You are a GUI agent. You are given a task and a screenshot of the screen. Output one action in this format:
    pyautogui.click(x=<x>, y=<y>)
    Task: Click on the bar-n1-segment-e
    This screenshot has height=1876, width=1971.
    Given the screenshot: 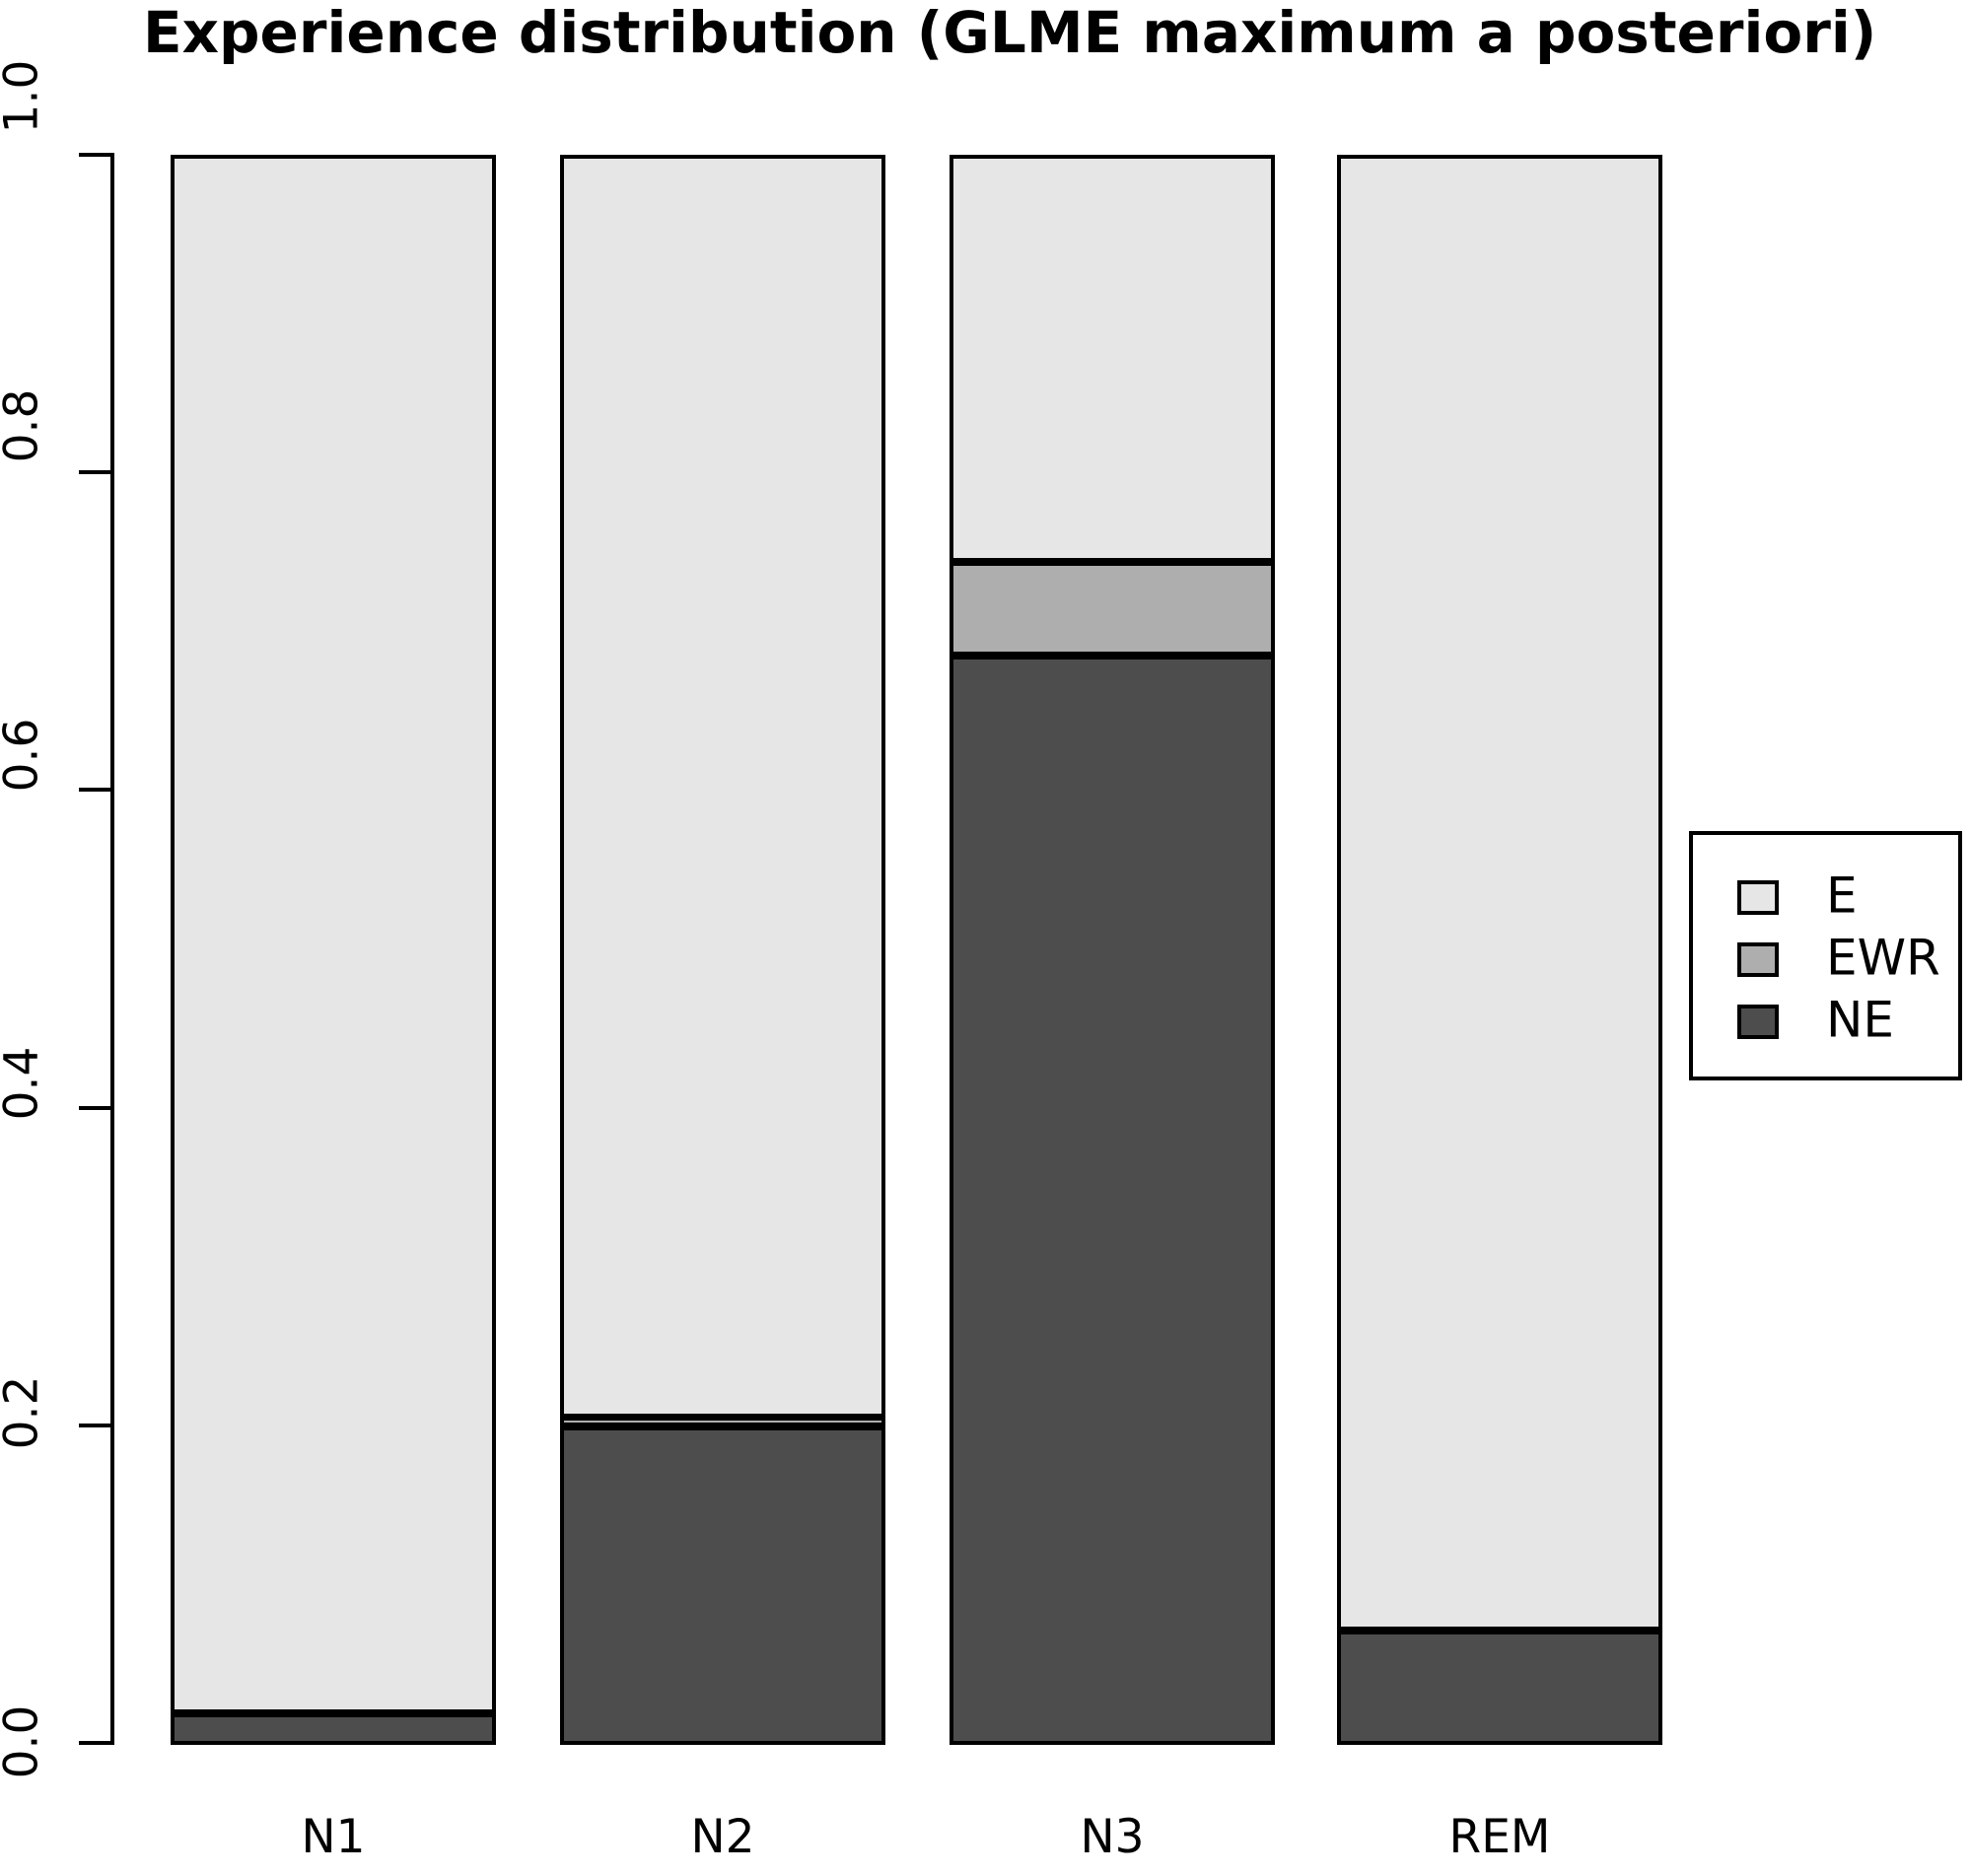 What is the action you would take?
    pyautogui.click(x=333, y=934)
    